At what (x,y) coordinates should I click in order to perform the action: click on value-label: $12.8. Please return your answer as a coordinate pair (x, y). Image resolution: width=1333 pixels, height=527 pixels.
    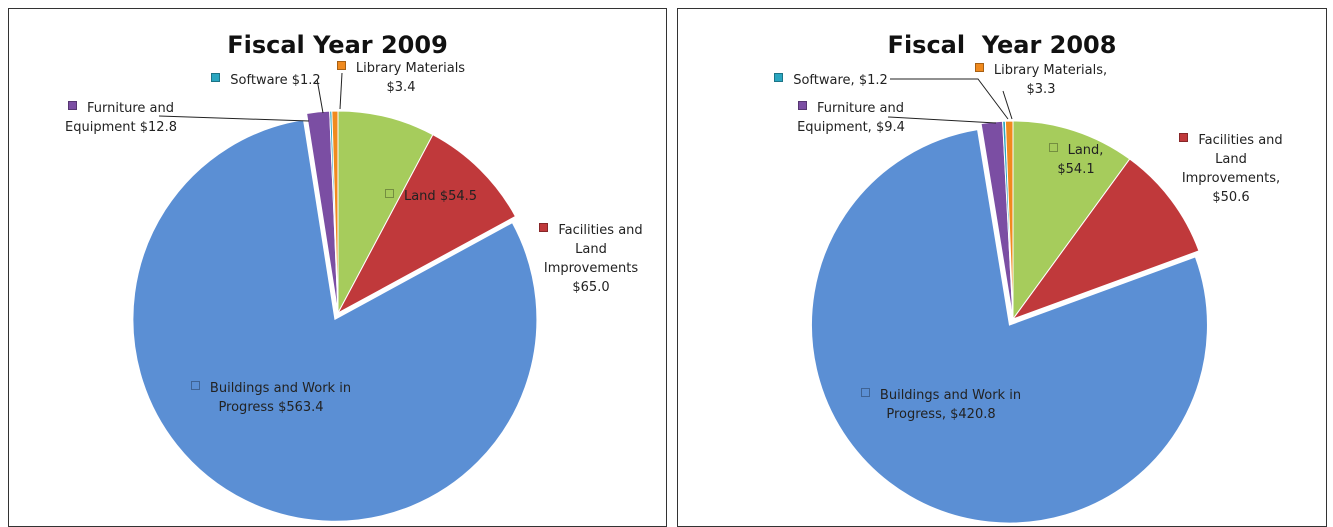
    Looking at the image, I should click on (158, 127).